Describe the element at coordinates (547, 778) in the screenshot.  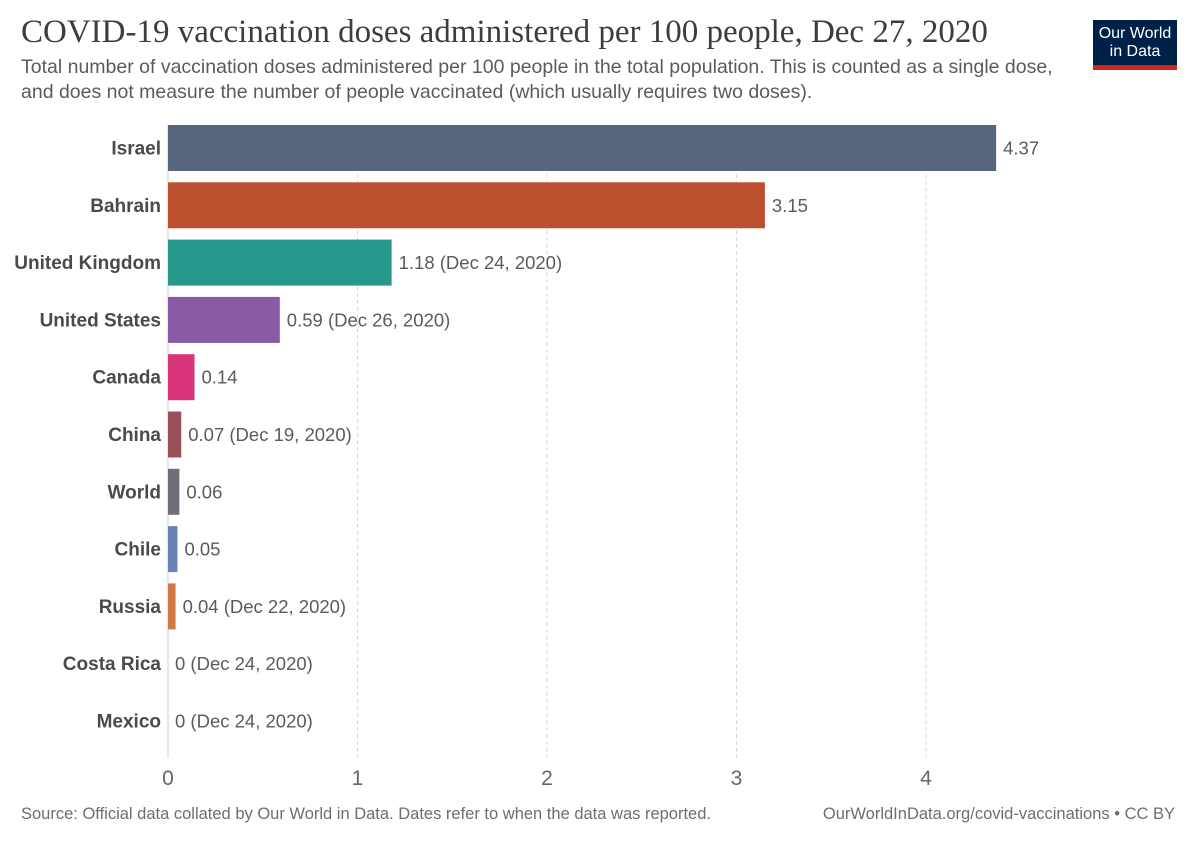
I see `x-tick-label: 2` at that location.